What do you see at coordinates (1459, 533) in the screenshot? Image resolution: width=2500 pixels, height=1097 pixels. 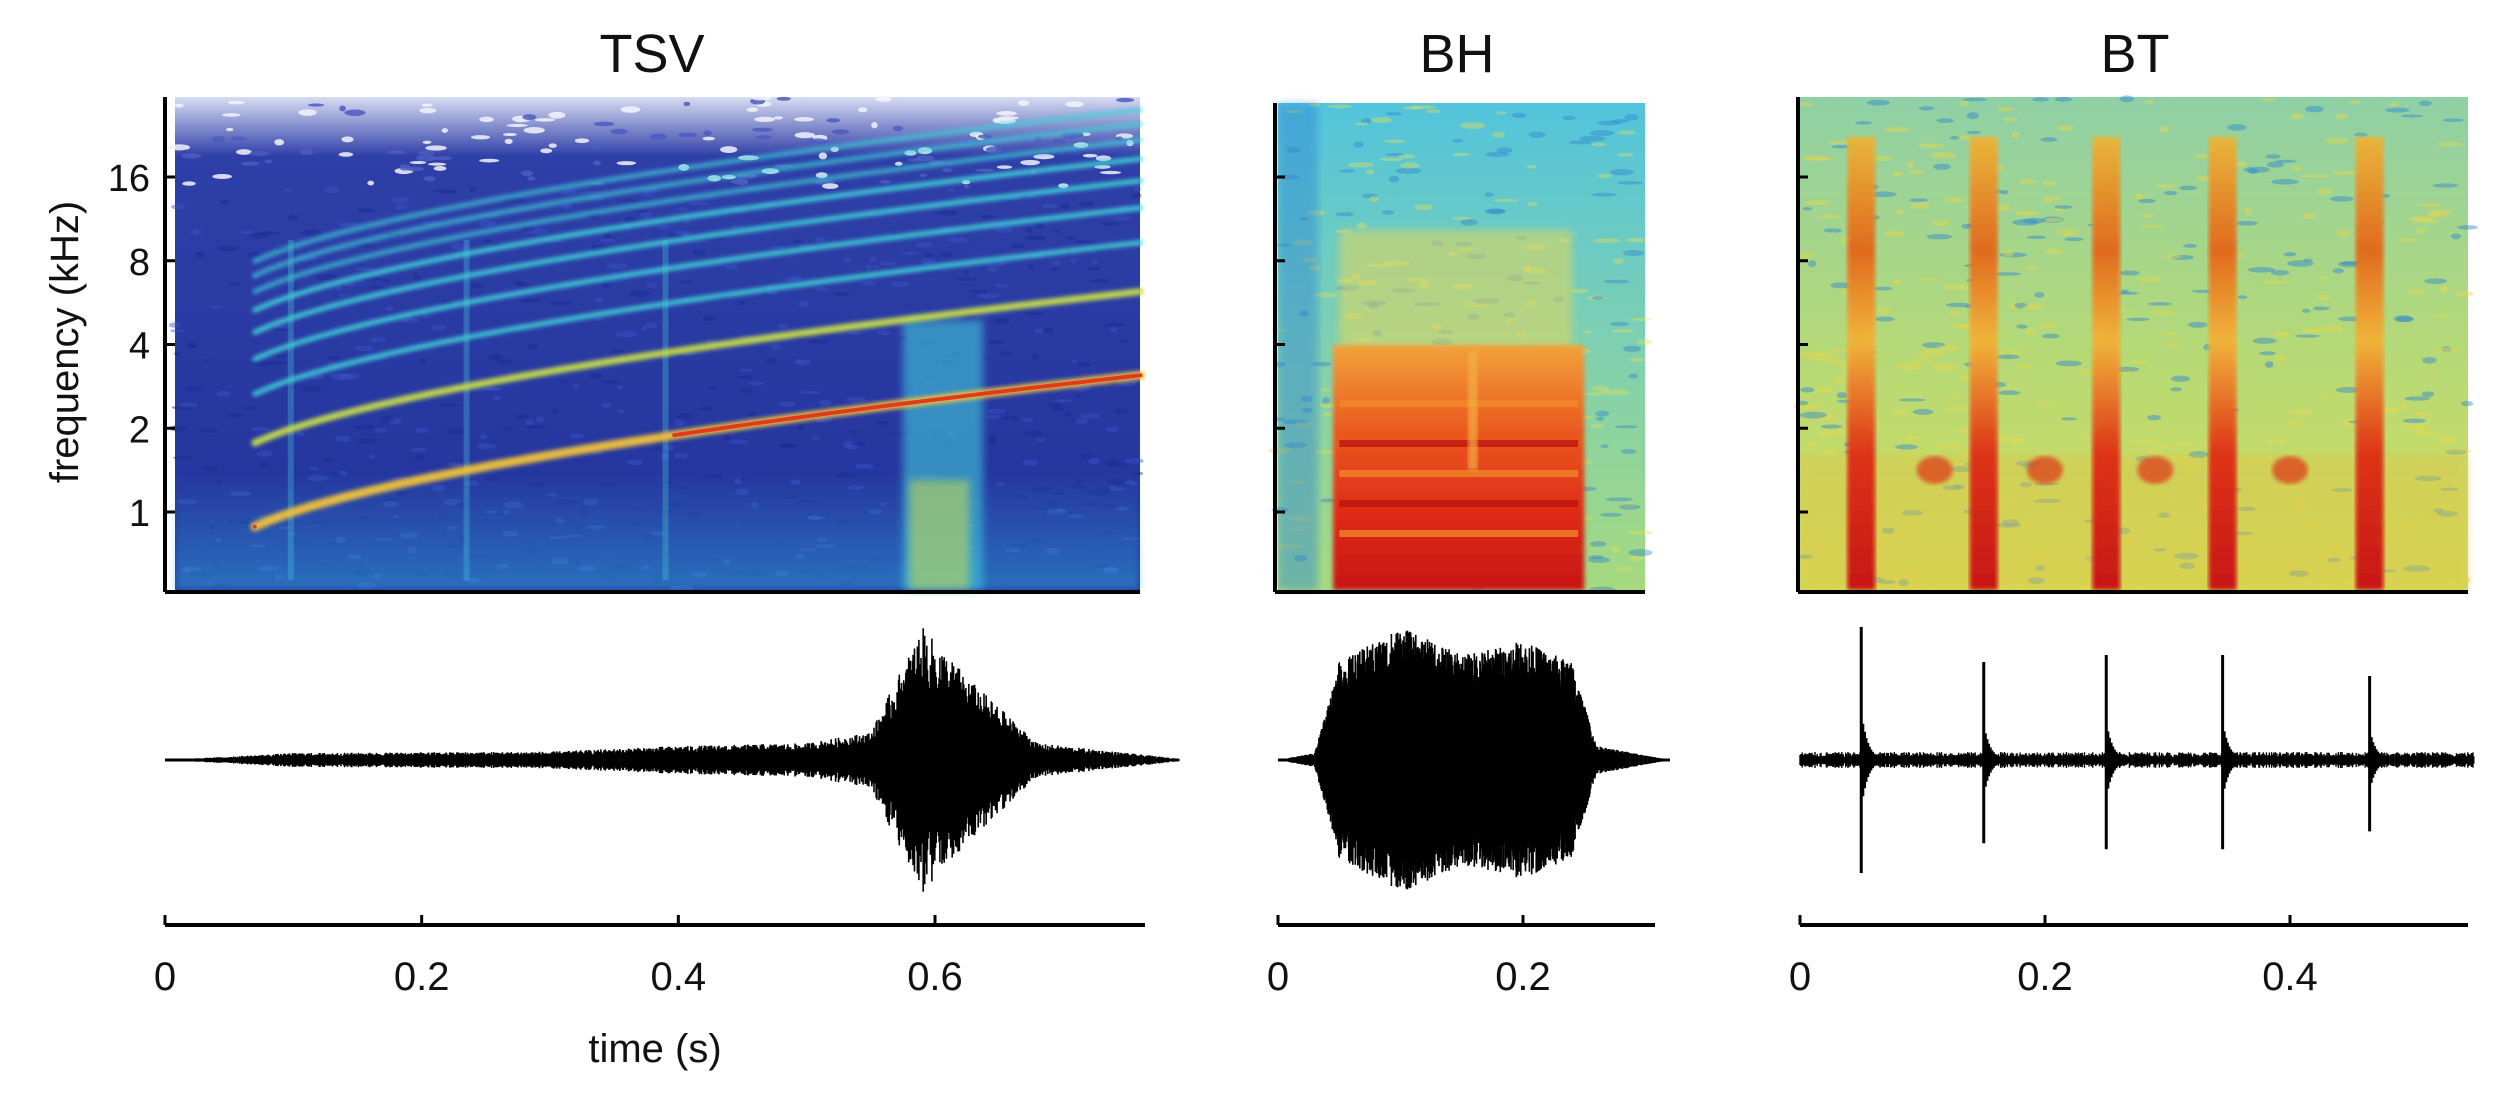 I see `bh-formant-band` at bounding box center [1459, 533].